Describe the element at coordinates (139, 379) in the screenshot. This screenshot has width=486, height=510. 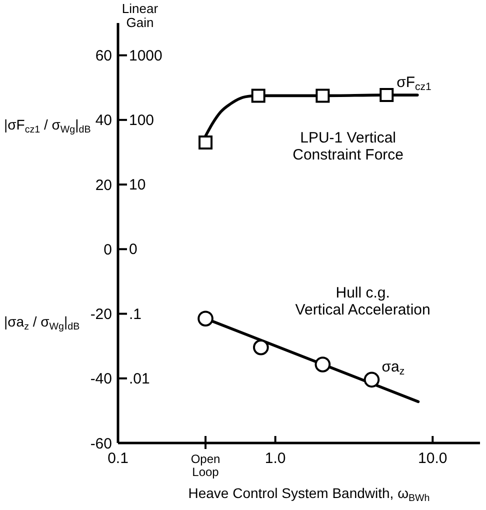
I see `annotation: .01` at that location.